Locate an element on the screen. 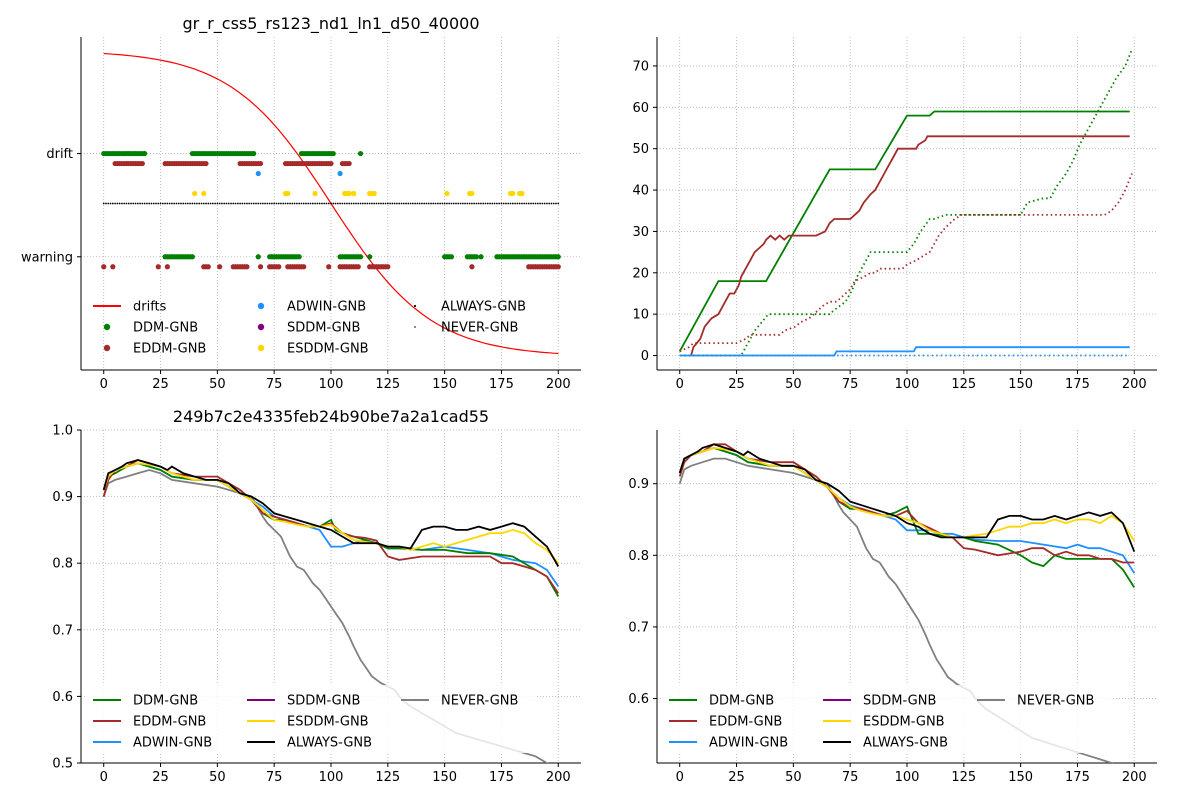 This screenshot has height=800, width=1200. p2-series-2-ADWIN-GNB is located at coordinates (904, 351).